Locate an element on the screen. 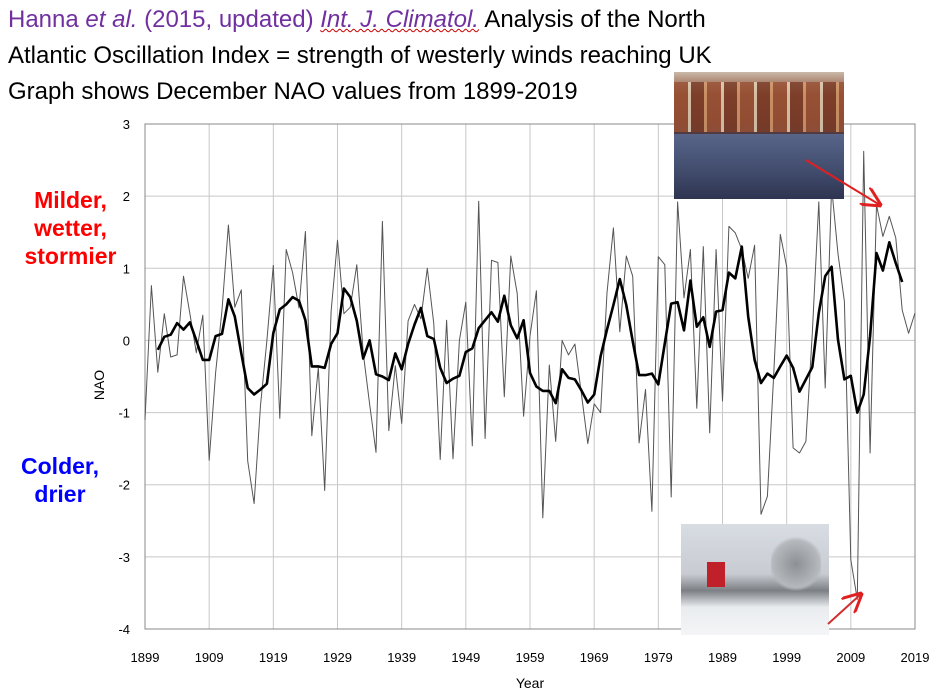  colder-line-2: drier is located at coordinates (60, 494).